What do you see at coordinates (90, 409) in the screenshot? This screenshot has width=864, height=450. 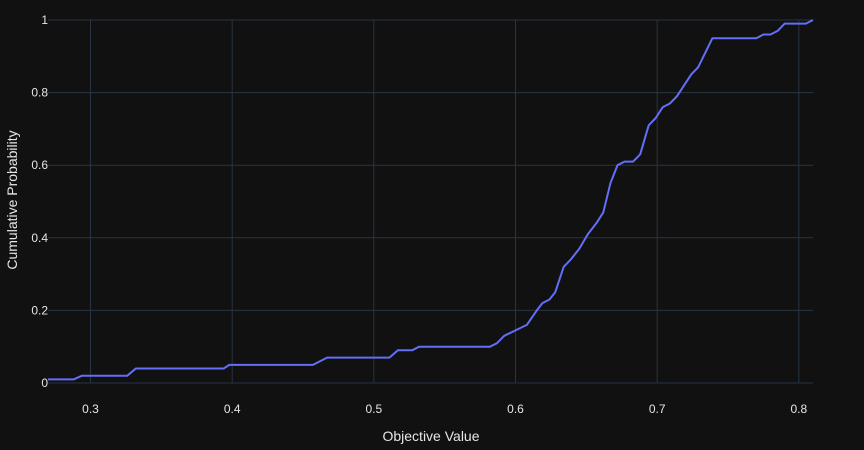 I see `x-tick-label: 0.3` at bounding box center [90, 409].